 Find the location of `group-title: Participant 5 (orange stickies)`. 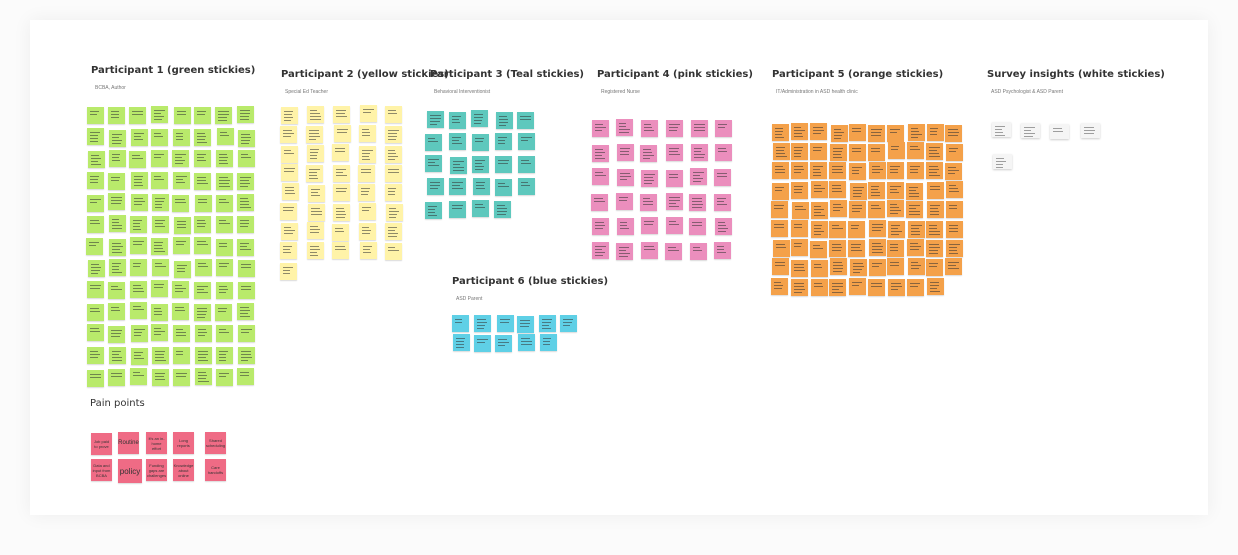

group-title: Participant 5 (orange stickies) is located at coordinates (857, 74).